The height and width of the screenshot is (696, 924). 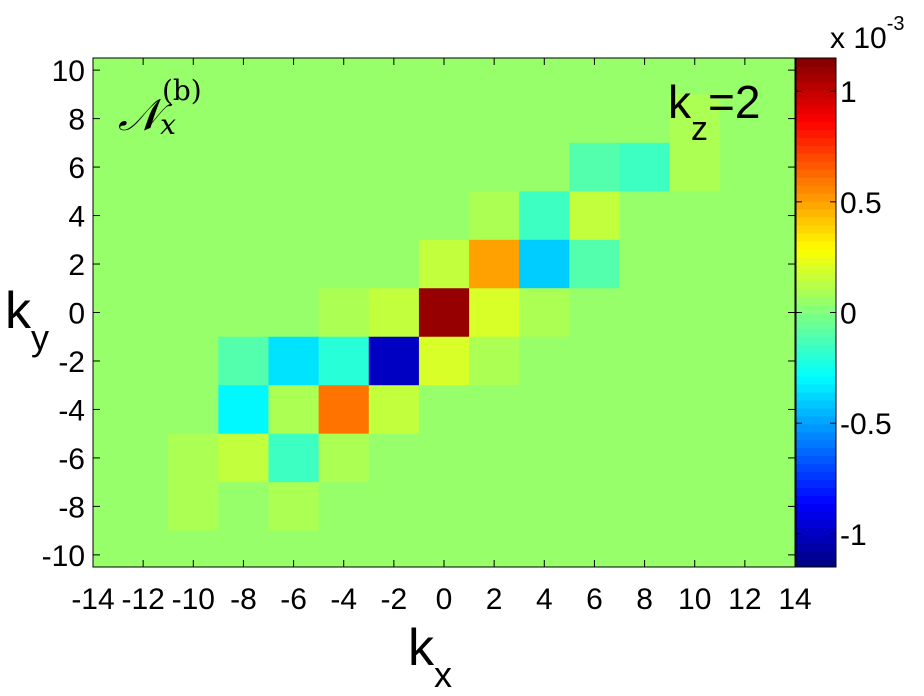 What do you see at coordinates (182, 90) in the screenshot?
I see `math-label-sup: (b)` at bounding box center [182, 90].